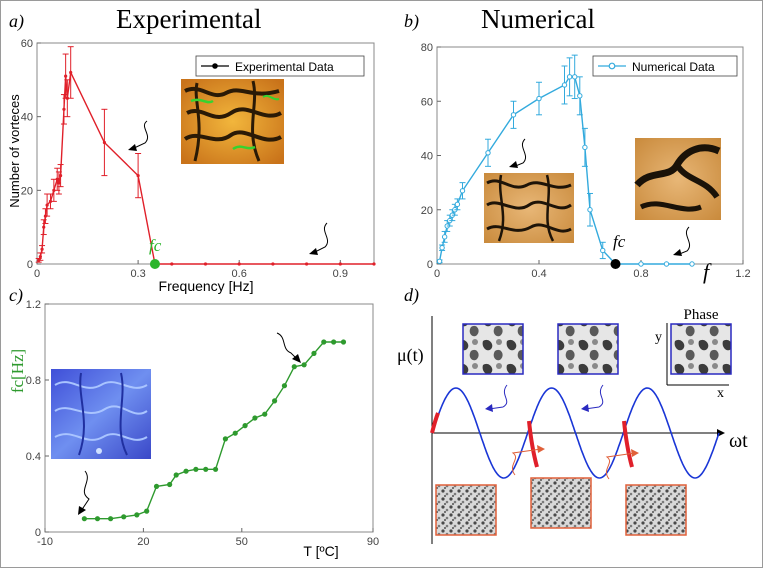 Image resolution: width=763 pixels, height=569 pixels. What do you see at coordinates (411, 295) in the screenshot?
I see `panel-d-letter: d)` at bounding box center [411, 295].